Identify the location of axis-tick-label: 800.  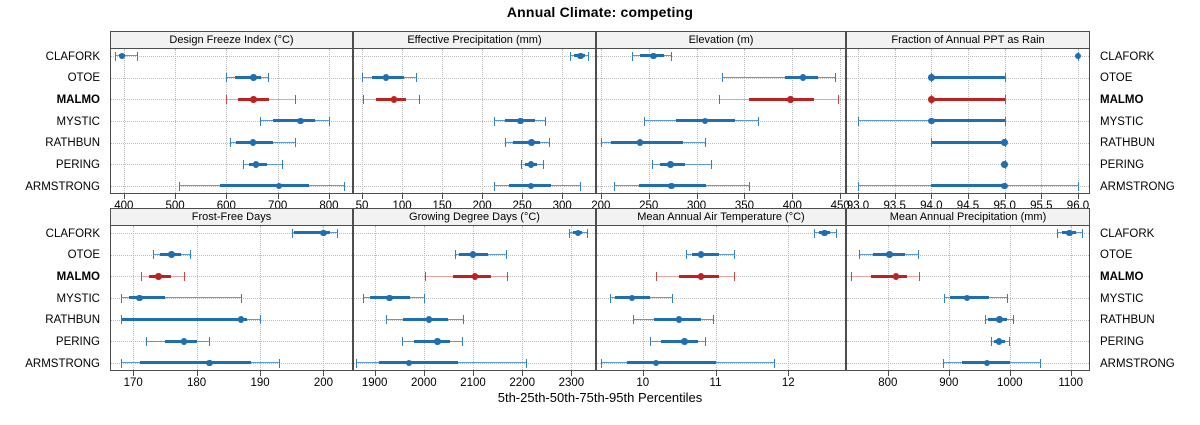
(888, 383).